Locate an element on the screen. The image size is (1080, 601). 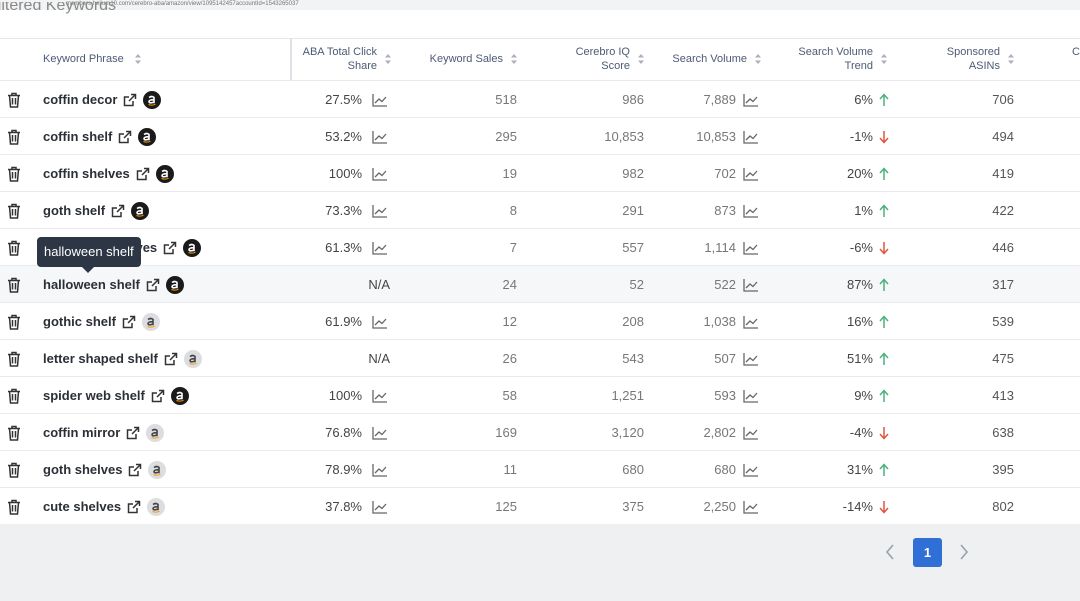
keyword-sales: 26 is located at coordinates (509, 358).